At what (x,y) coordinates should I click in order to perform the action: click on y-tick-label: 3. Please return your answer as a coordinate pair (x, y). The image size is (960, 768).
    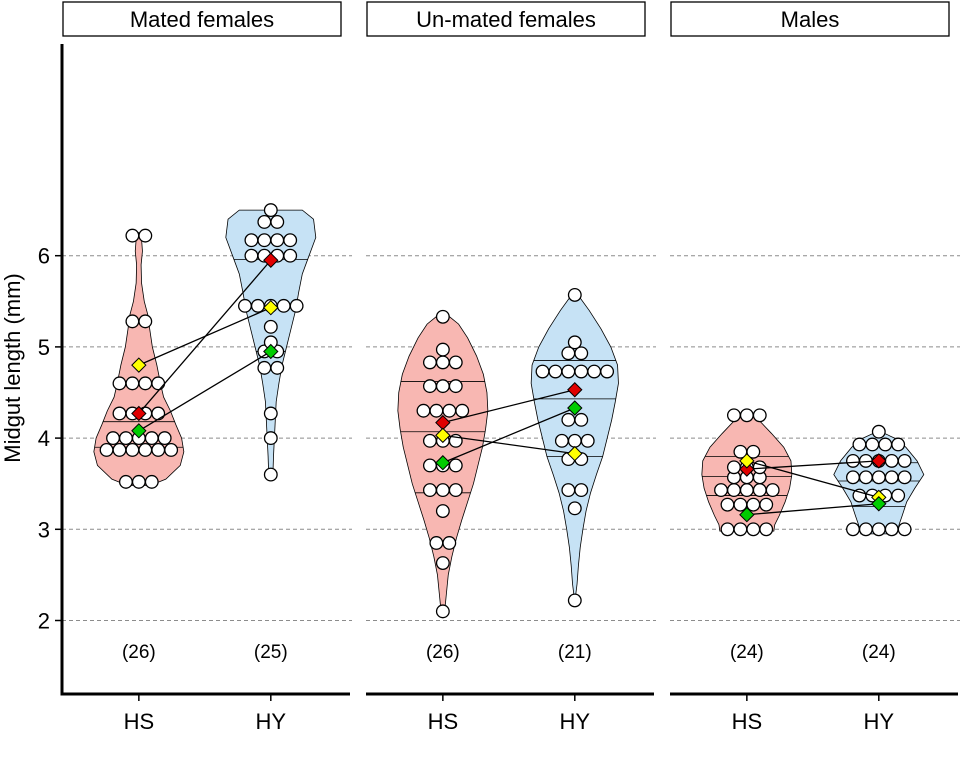
    Looking at the image, I should click on (44, 529).